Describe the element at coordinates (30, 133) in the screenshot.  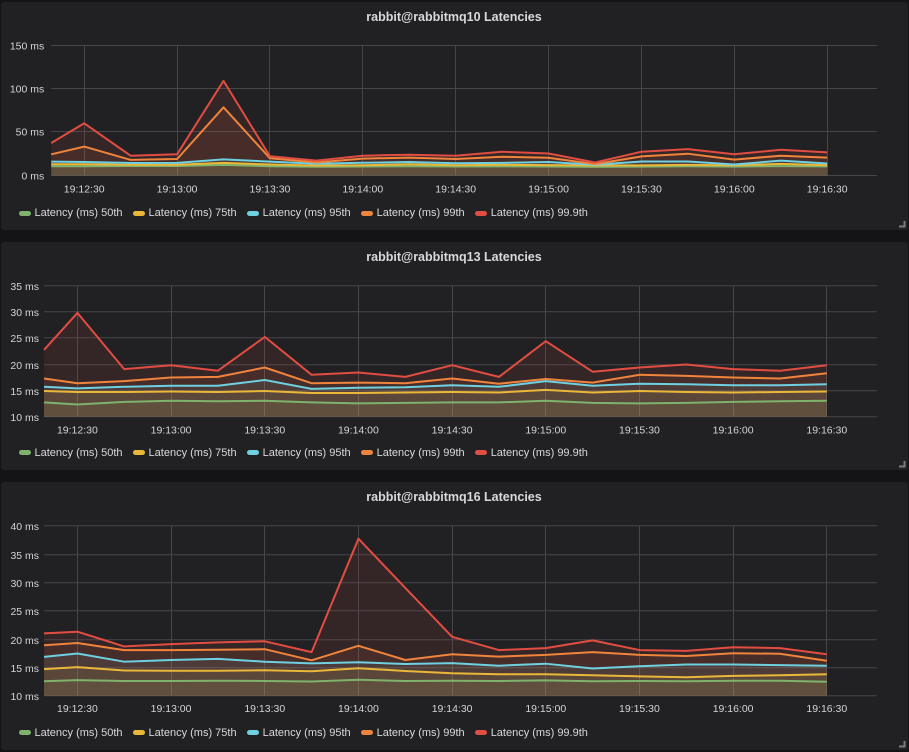
I see `svg-text: 50 ms` at that location.